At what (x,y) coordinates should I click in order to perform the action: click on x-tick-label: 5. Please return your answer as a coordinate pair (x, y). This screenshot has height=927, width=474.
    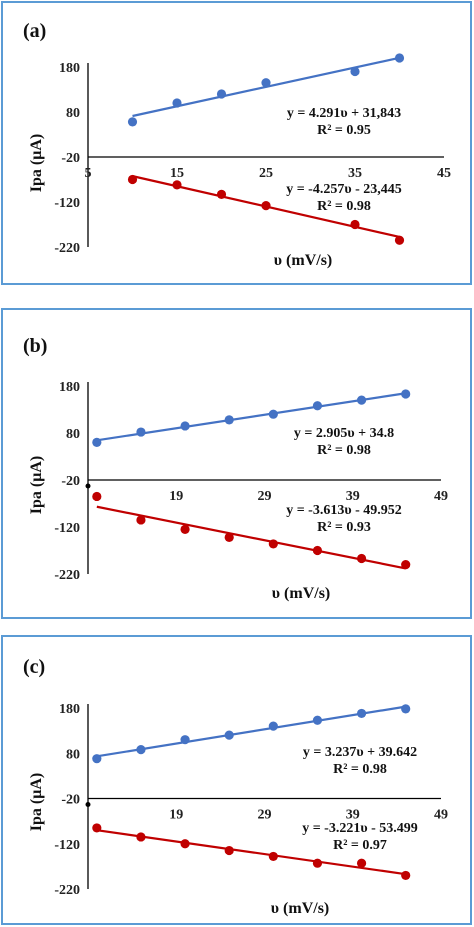
    Looking at the image, I should click on (88, 173).